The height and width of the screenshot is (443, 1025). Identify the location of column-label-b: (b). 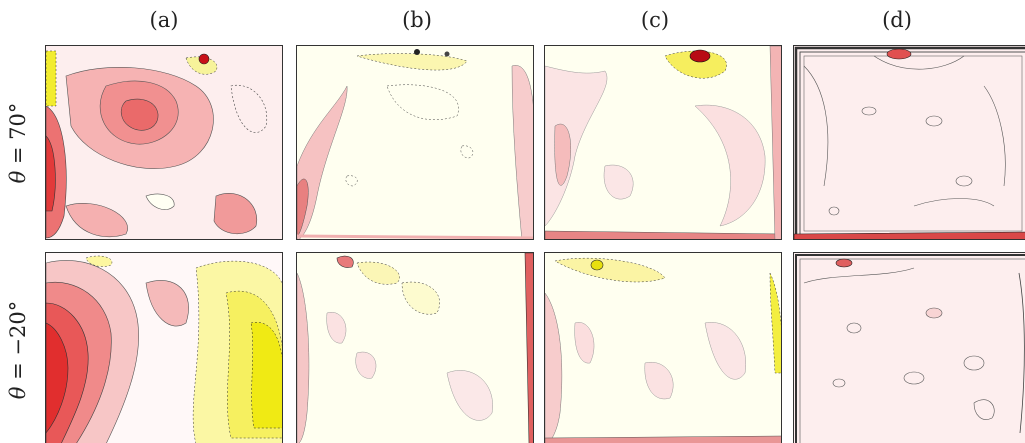
(417, 20).